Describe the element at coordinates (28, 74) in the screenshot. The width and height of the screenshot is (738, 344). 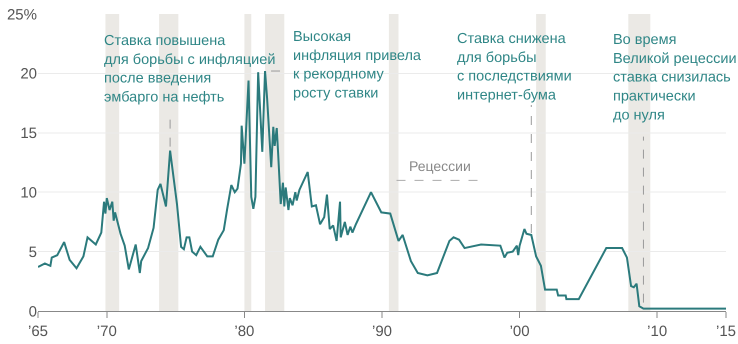
I see `y-tick-label: 20` at that location.